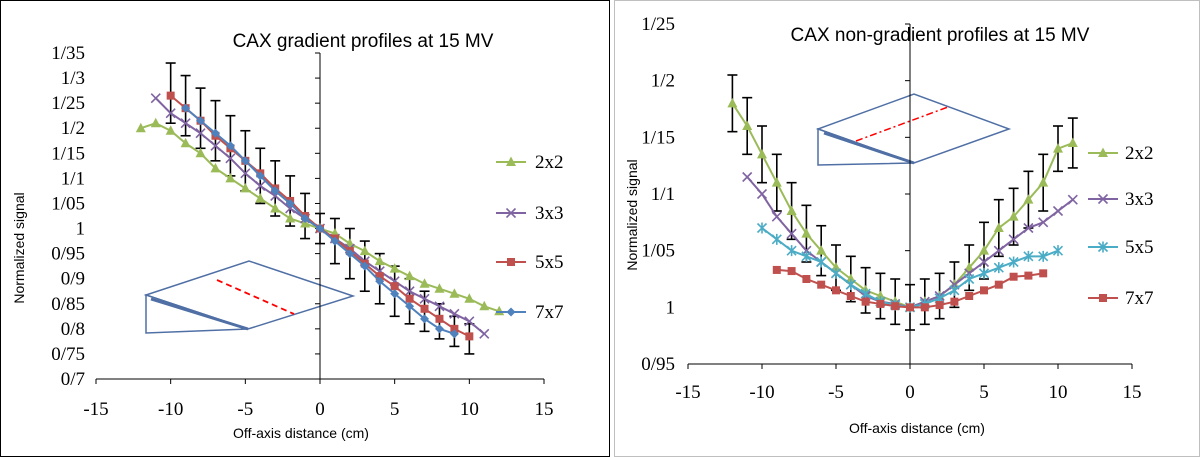 The width and height of the screenshot is (1200, 457). I want to click on y-tick-label: 1/2, so click(663, 81).